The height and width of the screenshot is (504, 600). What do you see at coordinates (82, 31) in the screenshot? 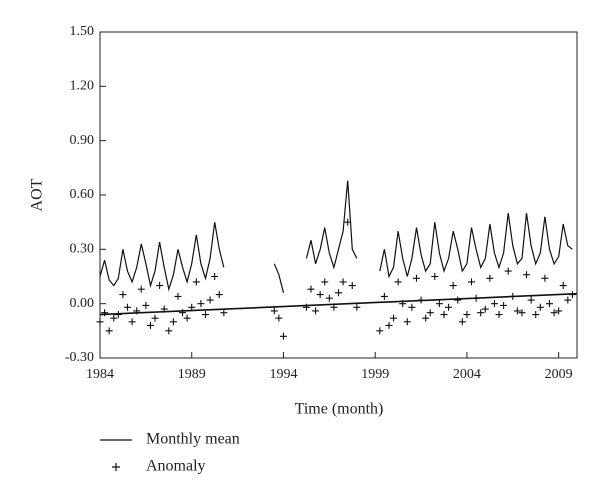
I see `y-tick-label: 1.50` at bounding box center [82, 31].